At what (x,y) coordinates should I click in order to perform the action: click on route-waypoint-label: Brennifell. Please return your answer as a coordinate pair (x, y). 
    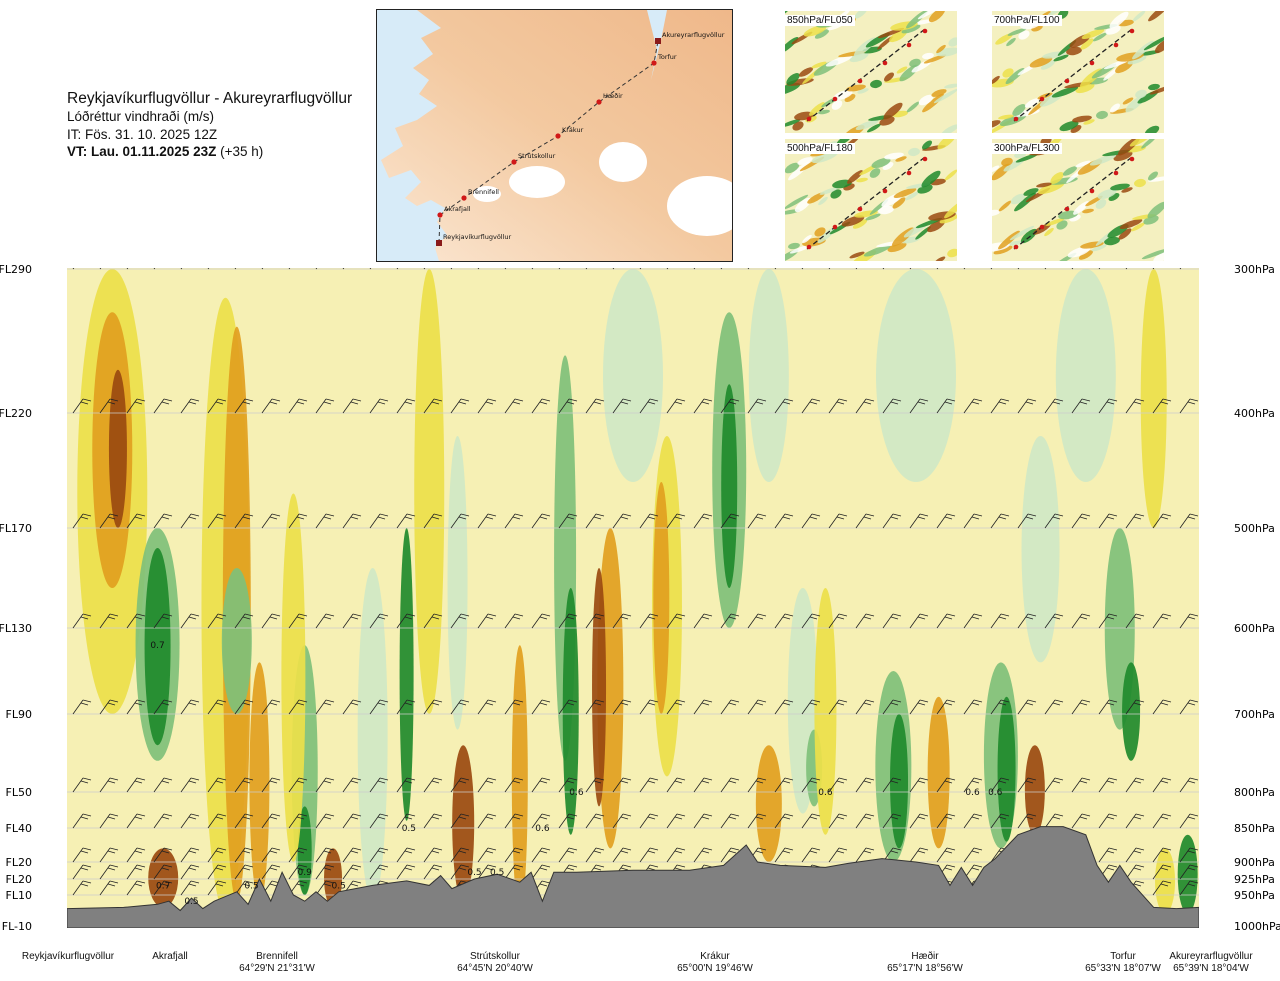
    Looking at the image, I should click on (483, 192).